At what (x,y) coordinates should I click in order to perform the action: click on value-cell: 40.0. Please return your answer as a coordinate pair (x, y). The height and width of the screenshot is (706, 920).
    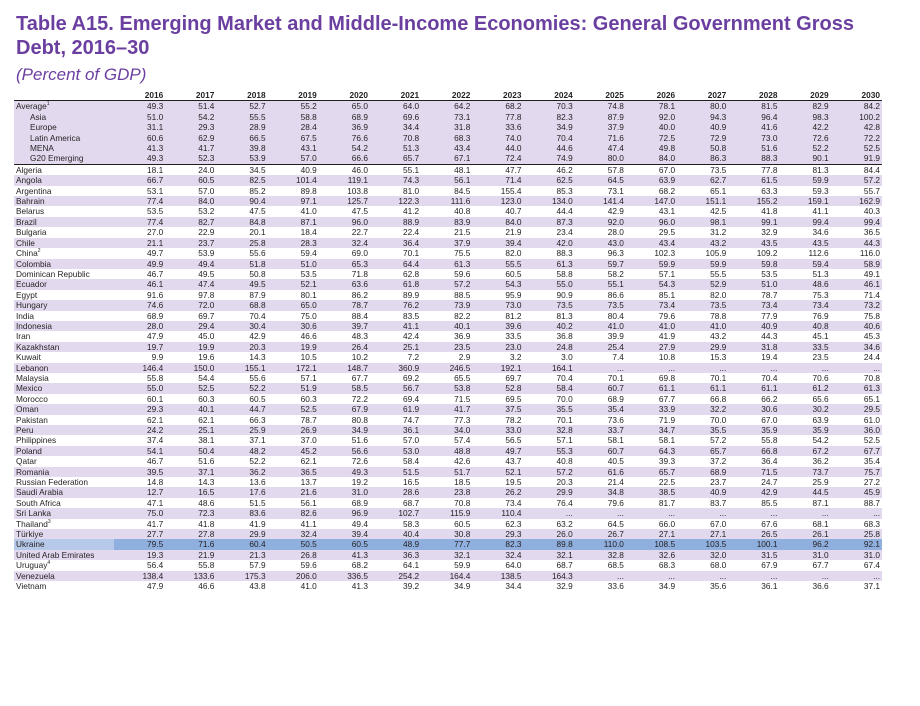
    Looking at the image, I should click on (651, 127).